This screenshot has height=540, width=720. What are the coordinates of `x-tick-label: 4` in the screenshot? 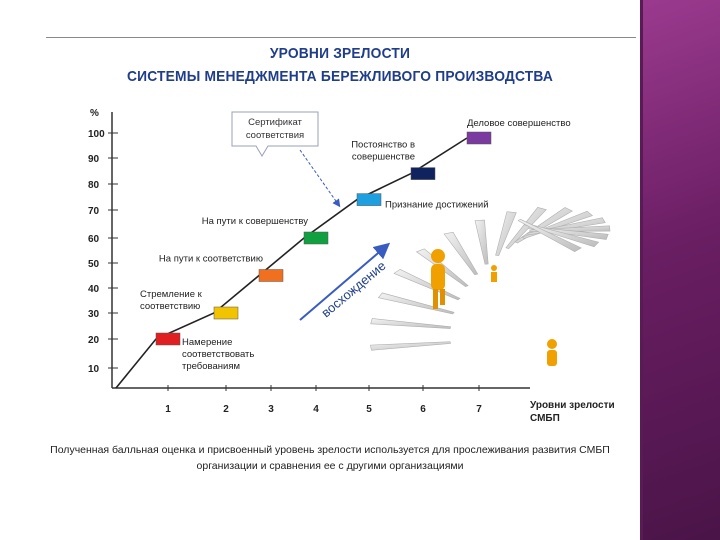 It's located at (316, 409).